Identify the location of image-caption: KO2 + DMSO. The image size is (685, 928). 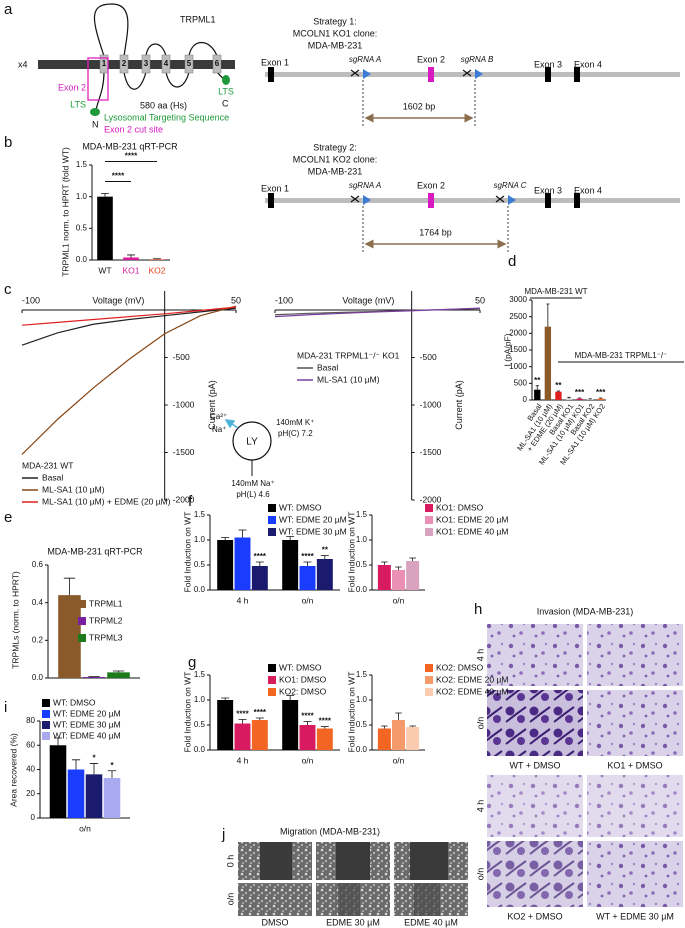
(534, 916).